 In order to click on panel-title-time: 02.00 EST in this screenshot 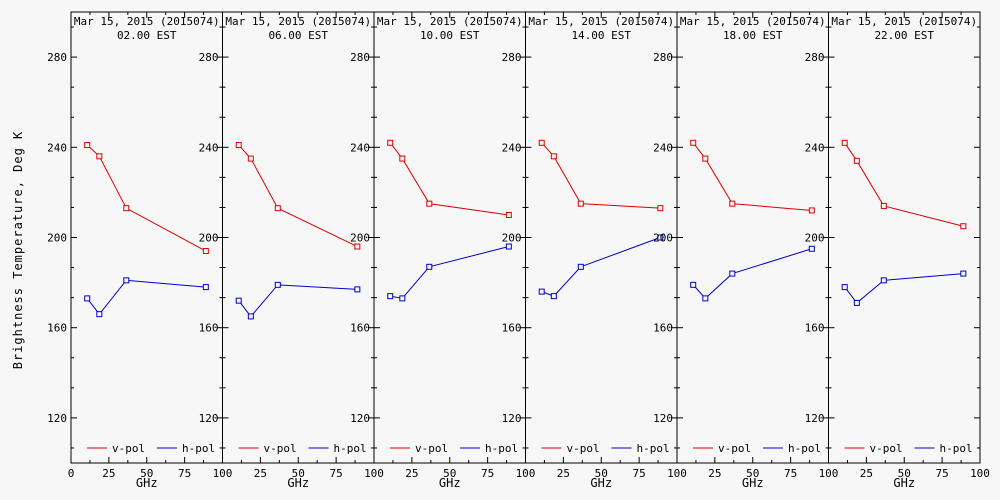, I will do `click(147, 35)`.